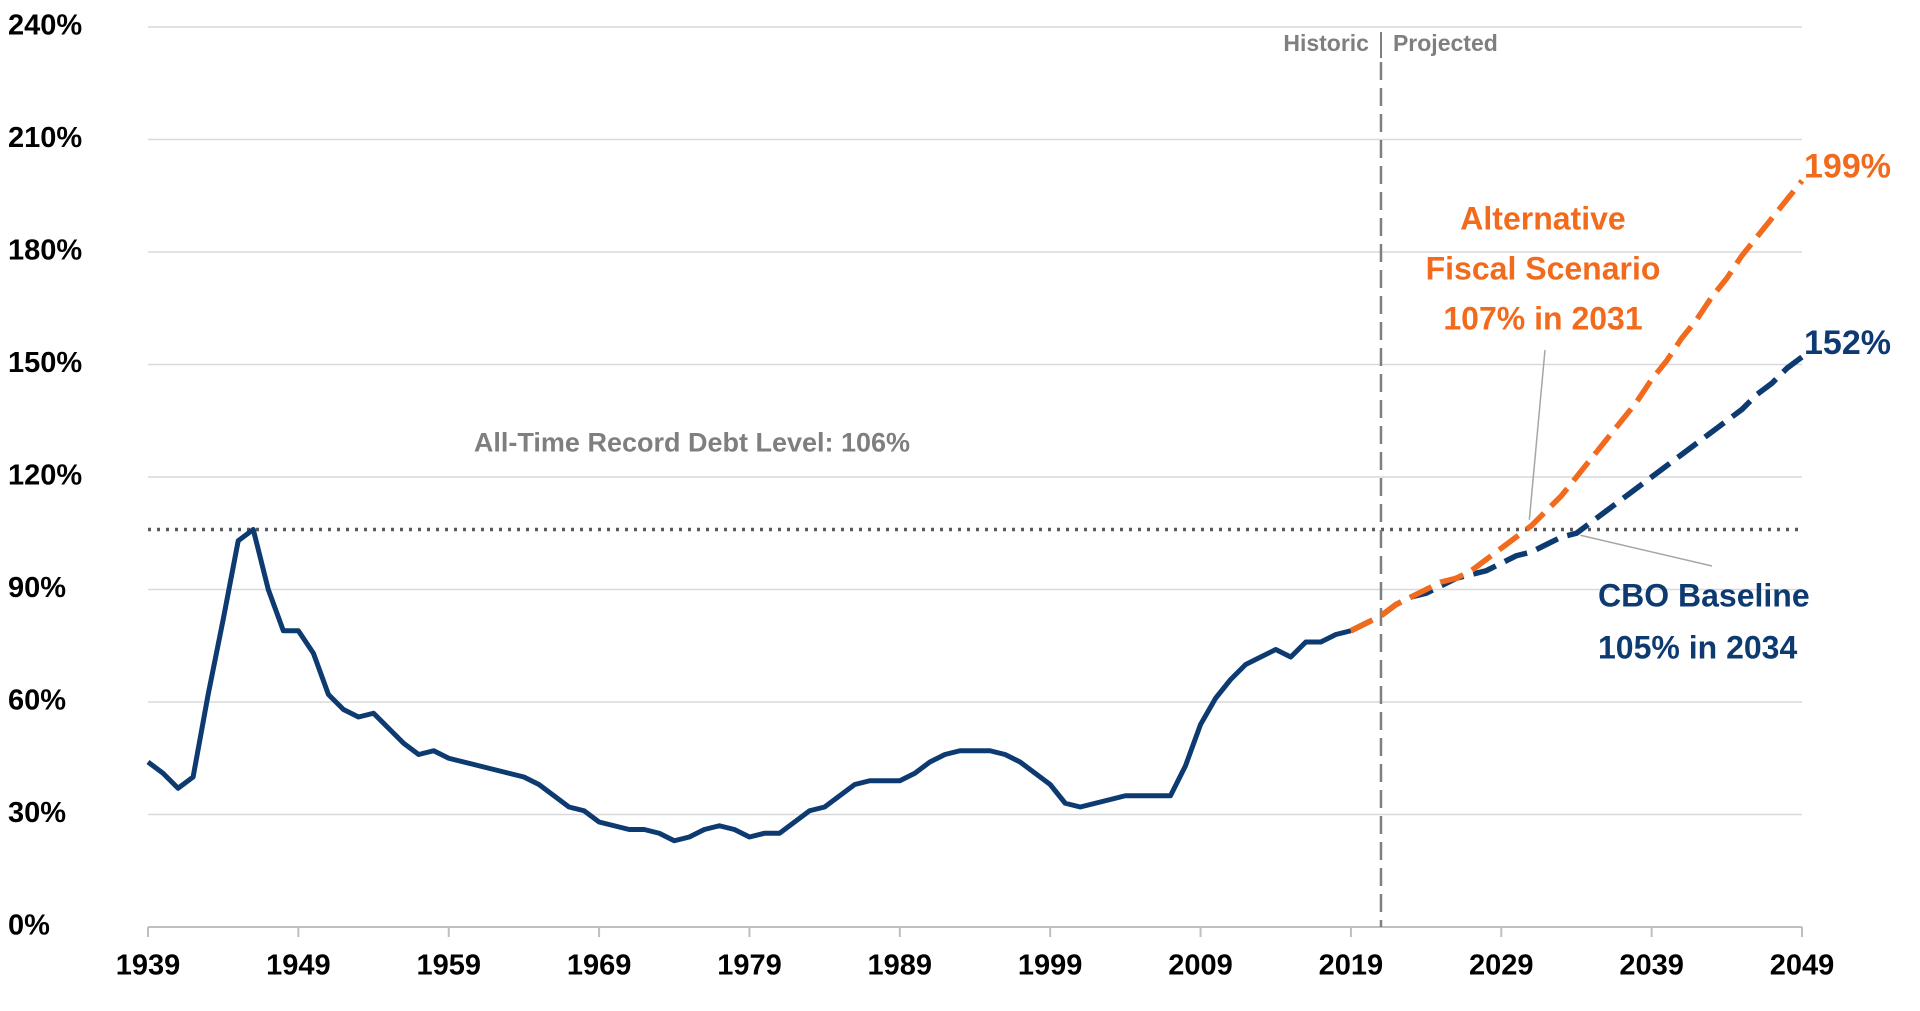 This screenshot has height=1011, width=1920. Describe the element at coordinates (1543, 268) in the screenshot. I see `series-name: Fiscal Scenario` at that location.